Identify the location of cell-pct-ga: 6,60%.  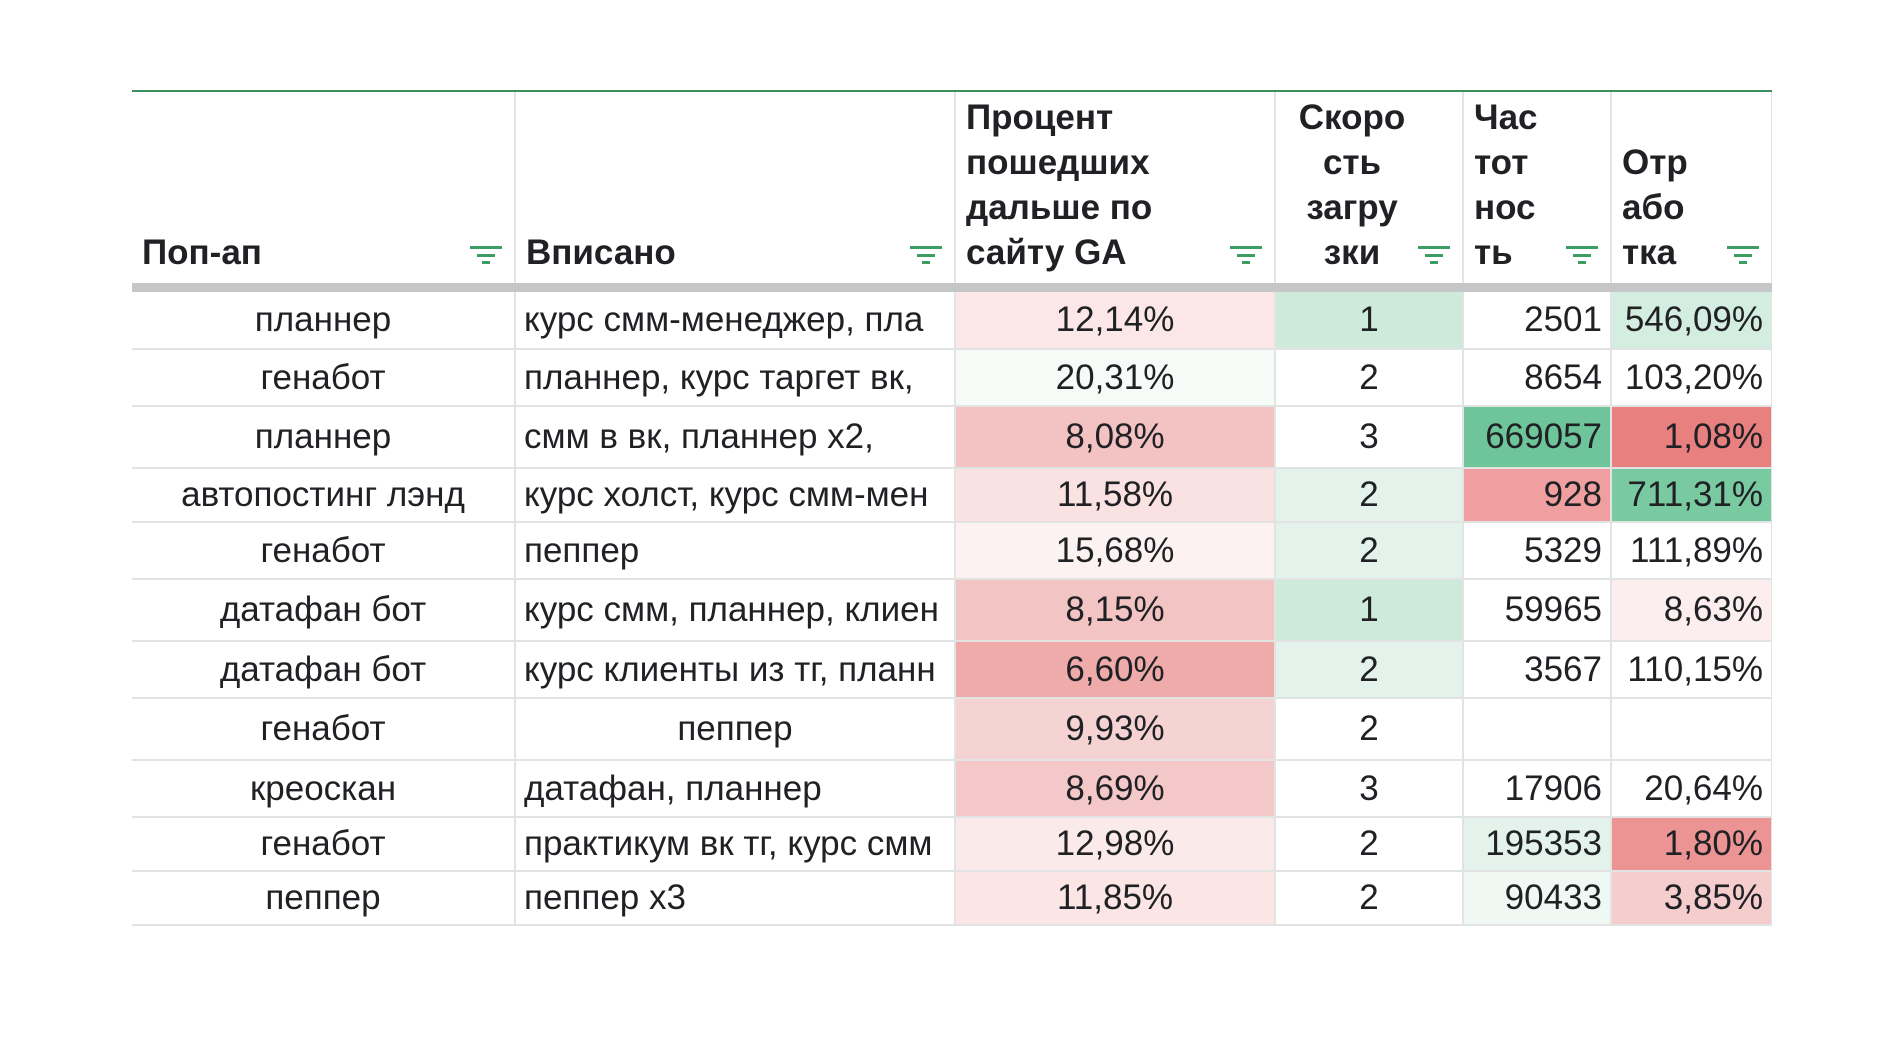
(1115, 670).